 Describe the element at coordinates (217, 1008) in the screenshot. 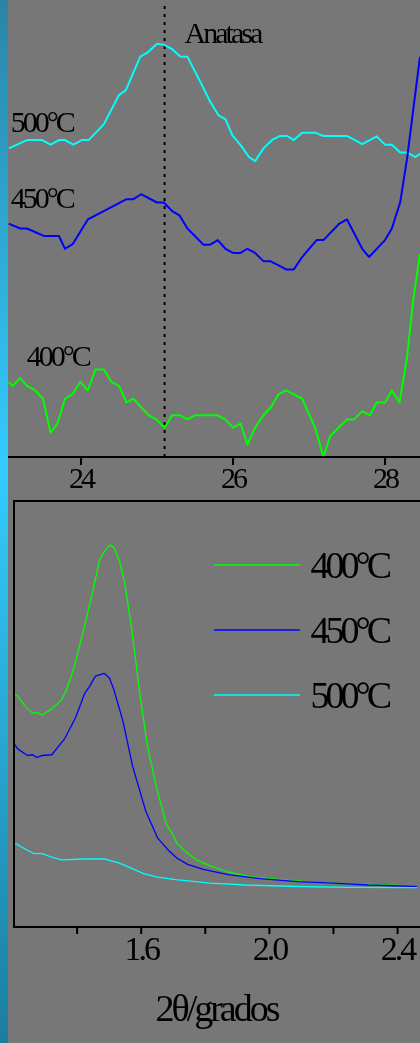

I see `x-axis-title: 2θ/grados` at that location.